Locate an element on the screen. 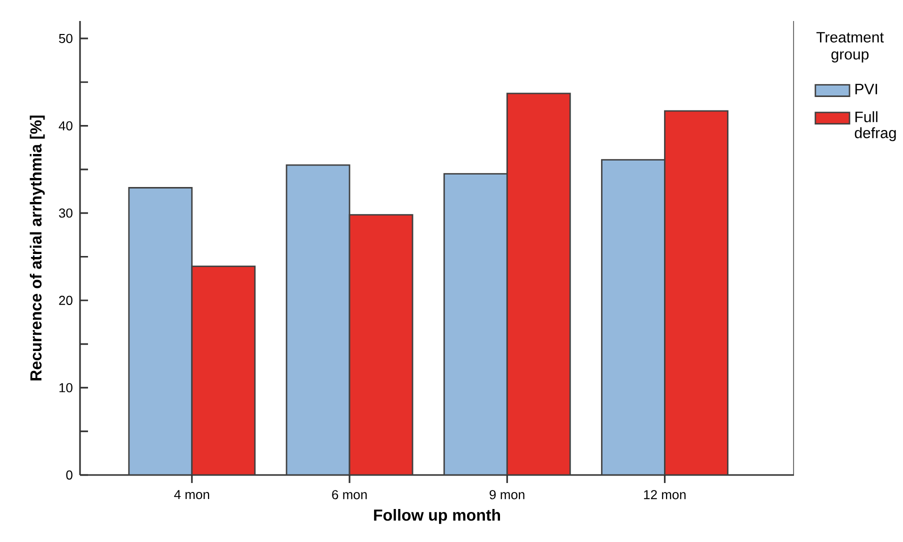 The image size is (903, 542). y-tick-label: 0 is located at coordinates (69, 475).